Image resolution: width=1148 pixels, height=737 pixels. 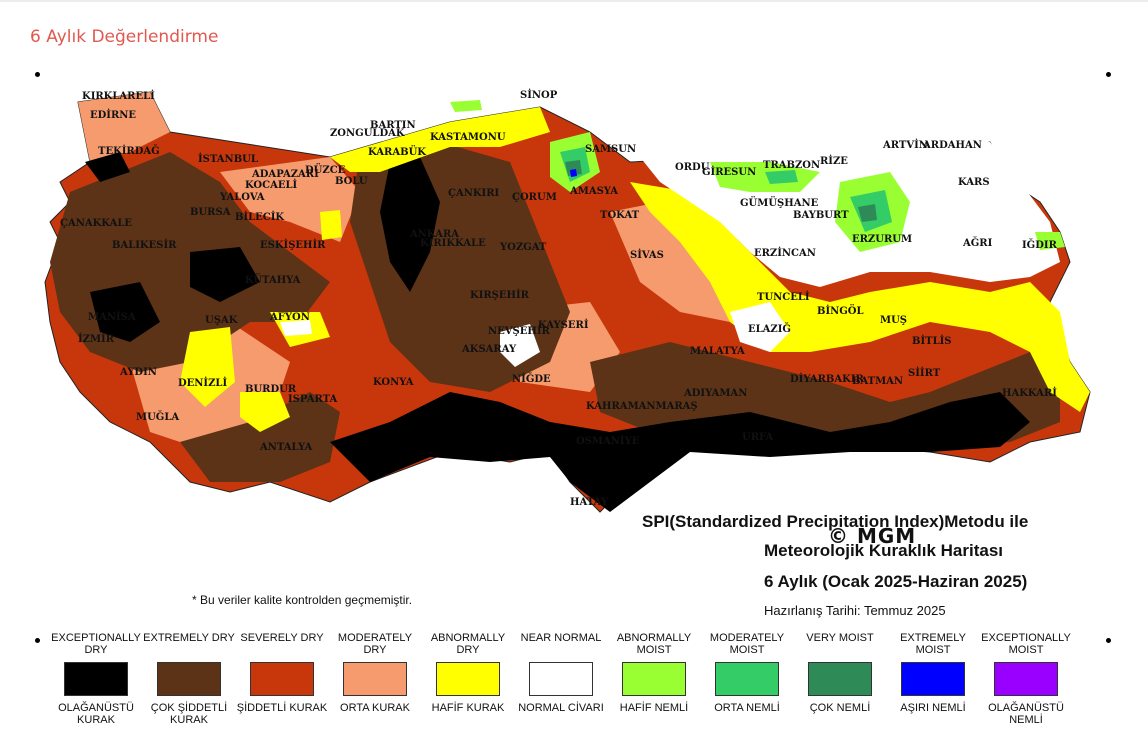 I want to click on city-label: ESKİŞEHİR, so click(x=293, y=245).